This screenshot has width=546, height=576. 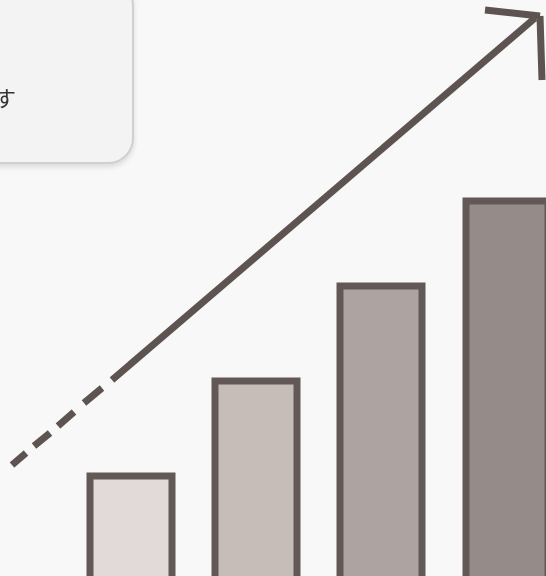 I want to click on text-card: 指す, so click(x=67, y=82).